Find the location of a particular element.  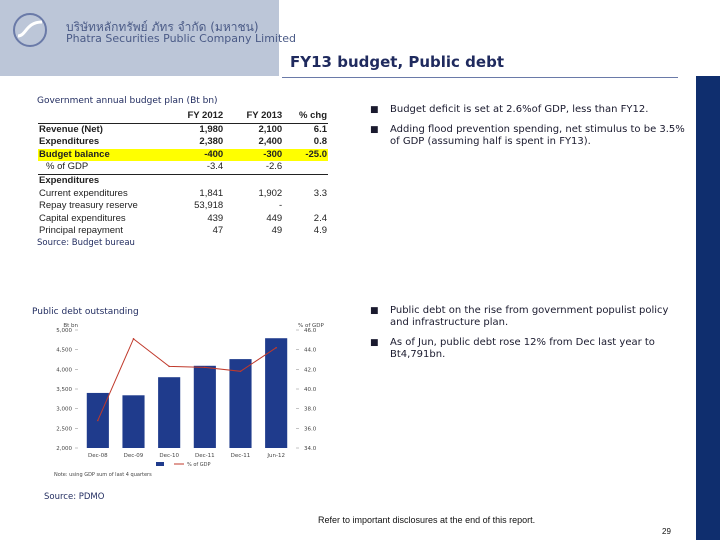

budget-table-header-row: FY 2012 FY 2013 % chg is located at coordinates (183, 117).